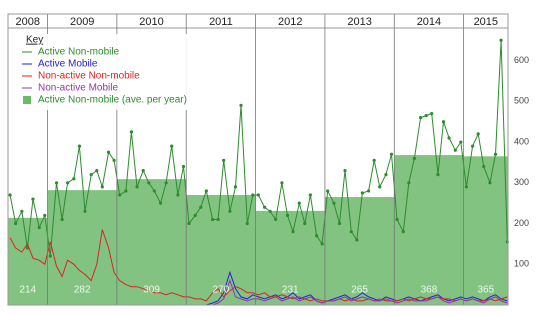 Image resolution: width=560 pixels, height=315 pixels. Describe the element at coordinates (521, 101) in the screenshot. I see `y-tick-label: 500` at that location.